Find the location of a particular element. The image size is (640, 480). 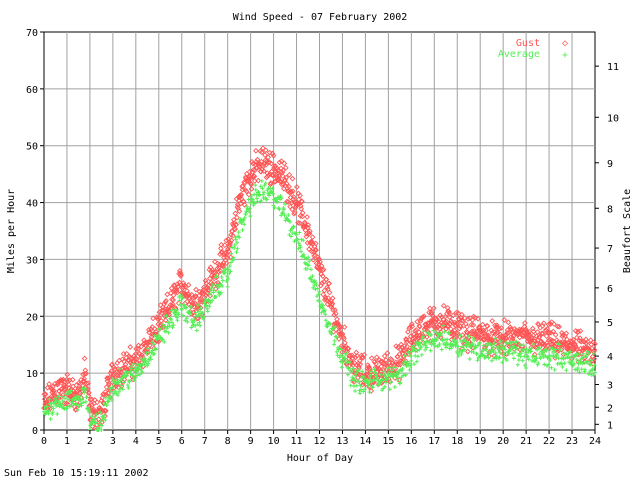

beaufort-tick-label: 2 is located at coordinates (610, 408).